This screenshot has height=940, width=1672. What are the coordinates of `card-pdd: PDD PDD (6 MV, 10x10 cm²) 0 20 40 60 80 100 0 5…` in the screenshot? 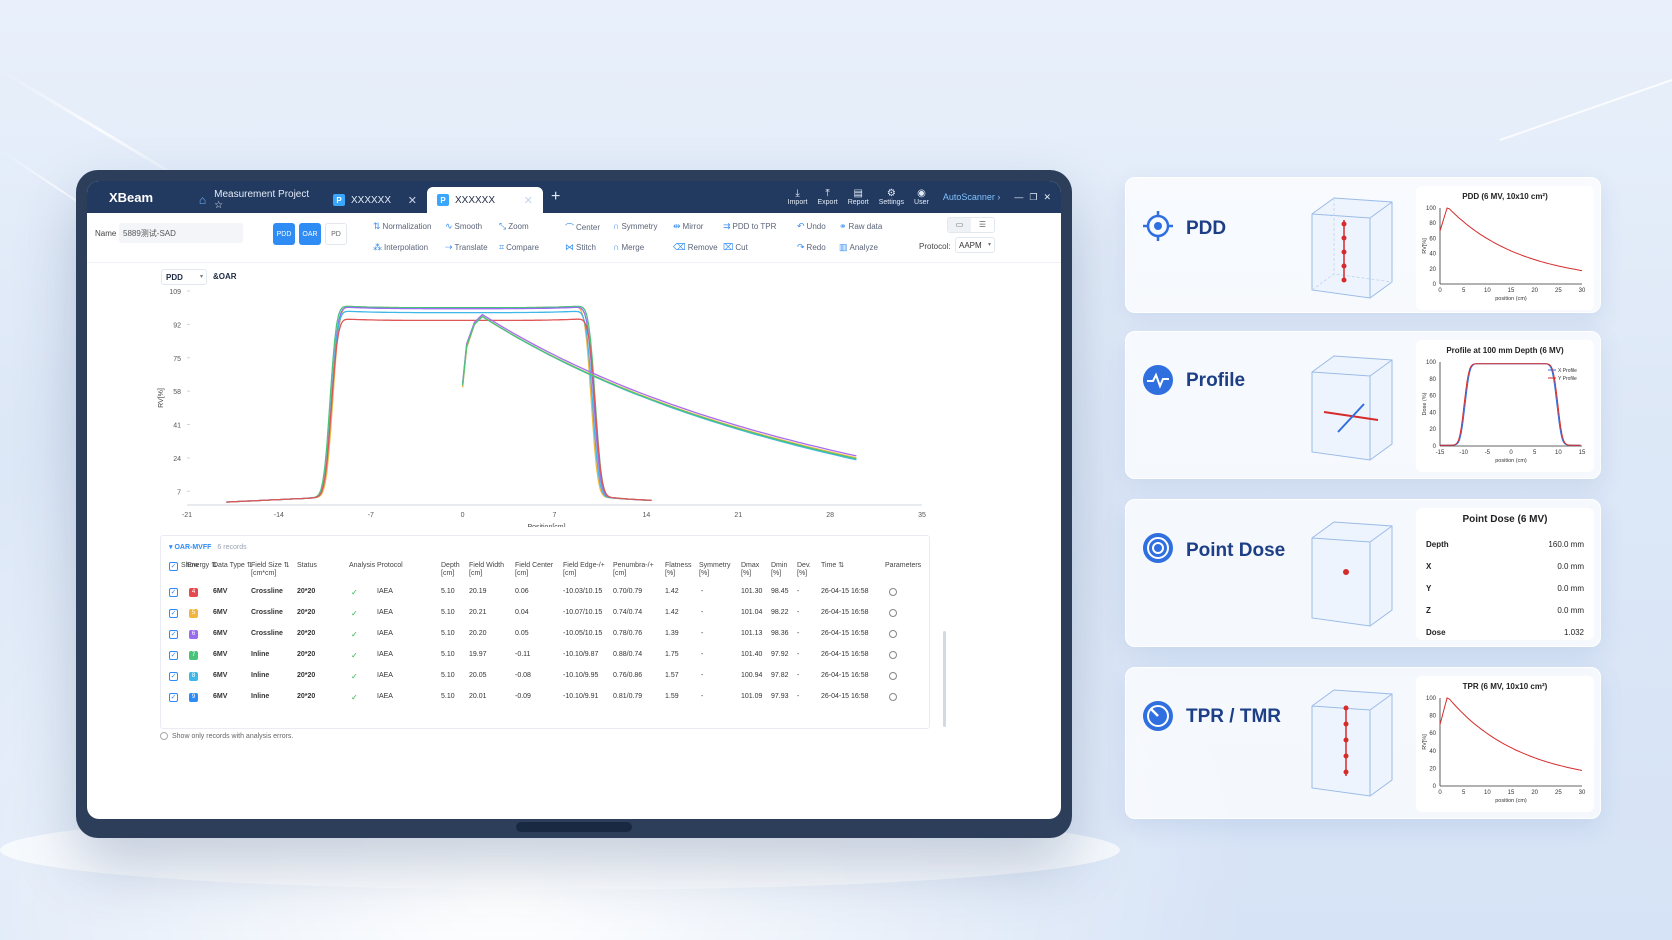 It's located at (1363, 245).